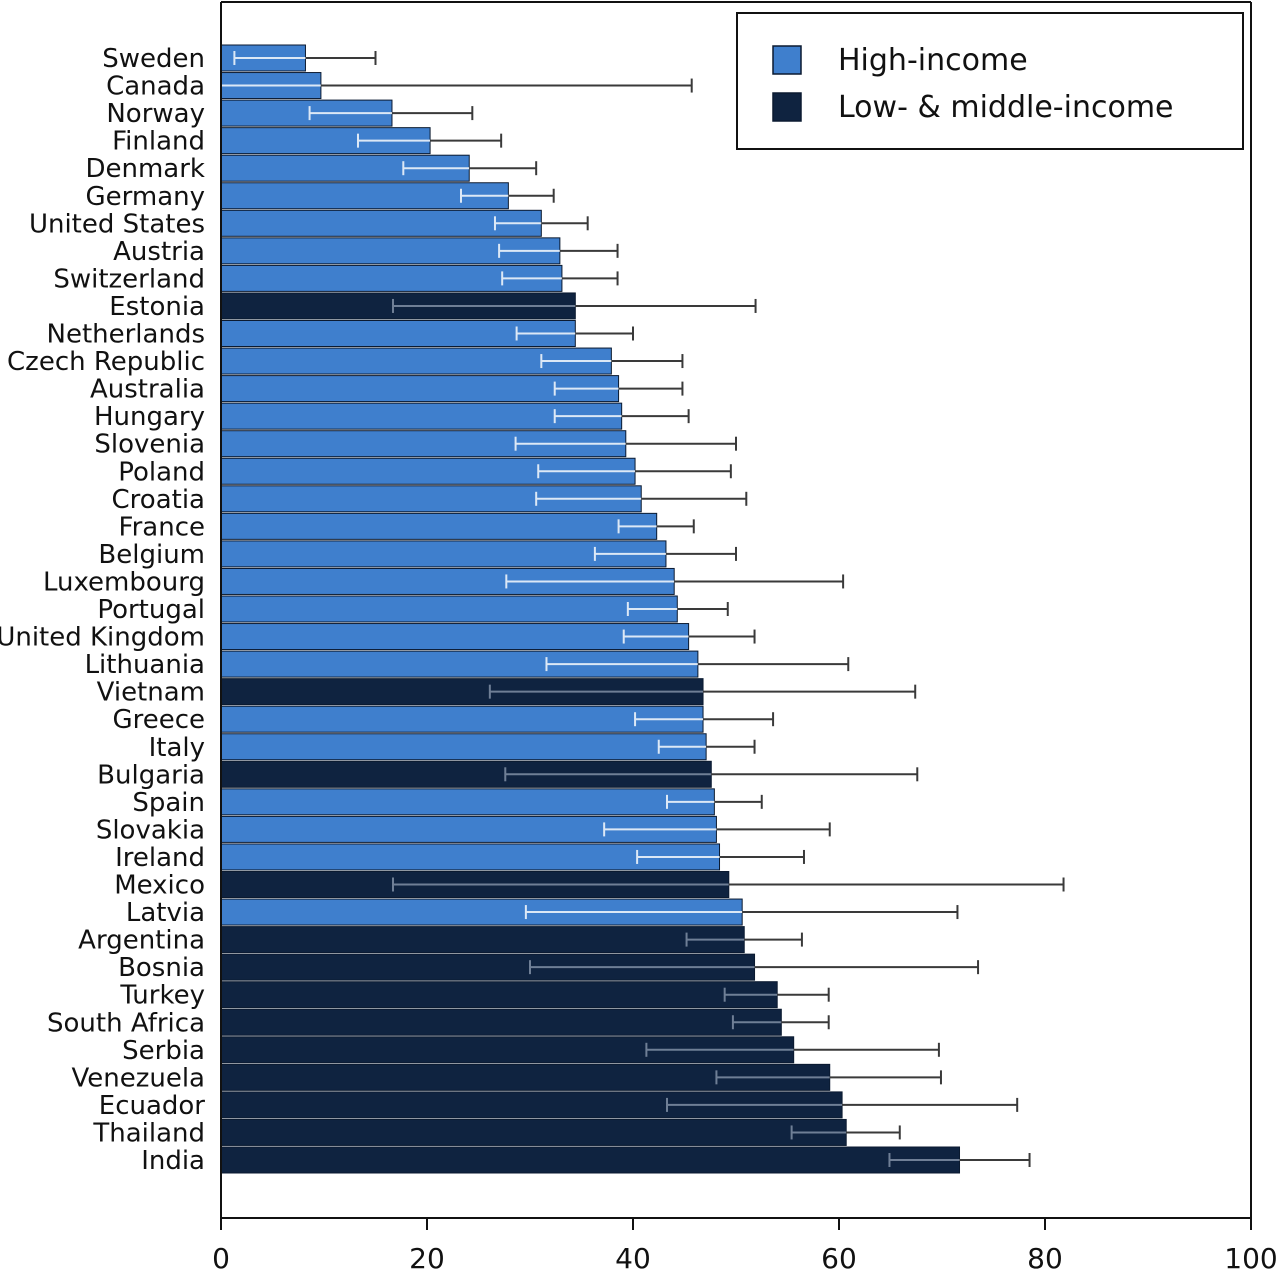 The image size is (1280, 1277). Describe the element at coordinates (482, 940) in the screenshot. I see `bar-argentina` at that location.